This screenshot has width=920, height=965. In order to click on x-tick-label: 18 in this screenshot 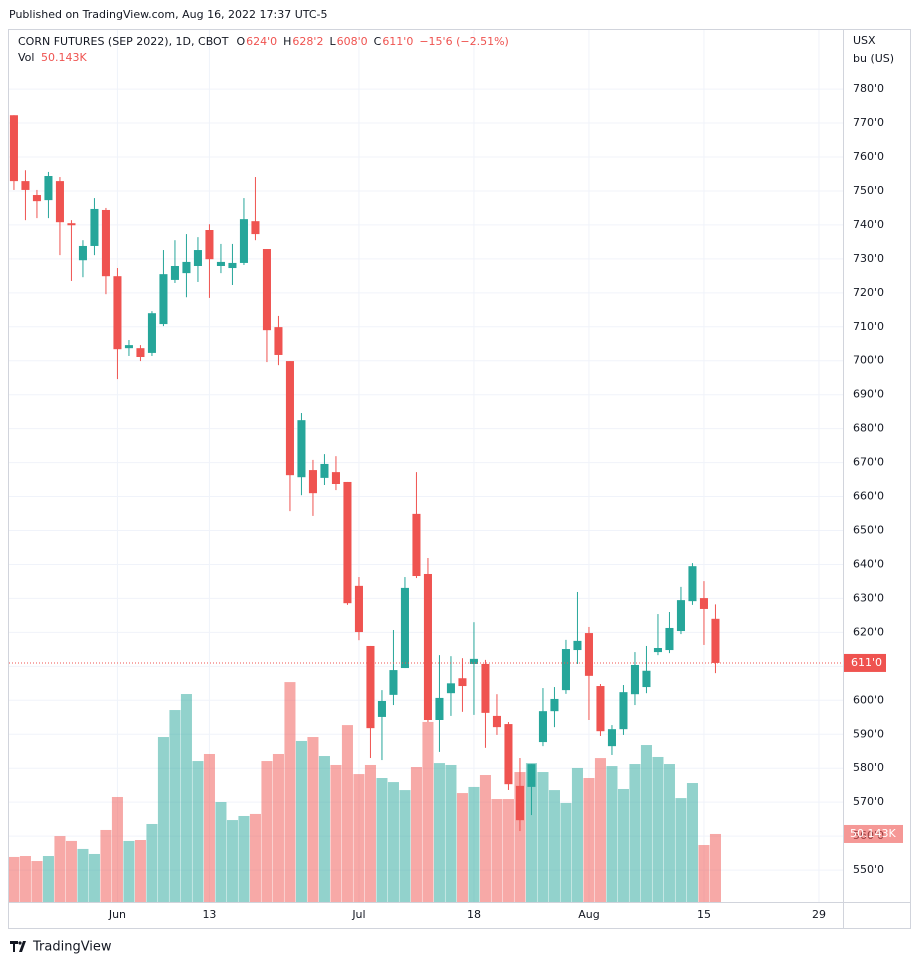, I will do `click(474, 914)`.